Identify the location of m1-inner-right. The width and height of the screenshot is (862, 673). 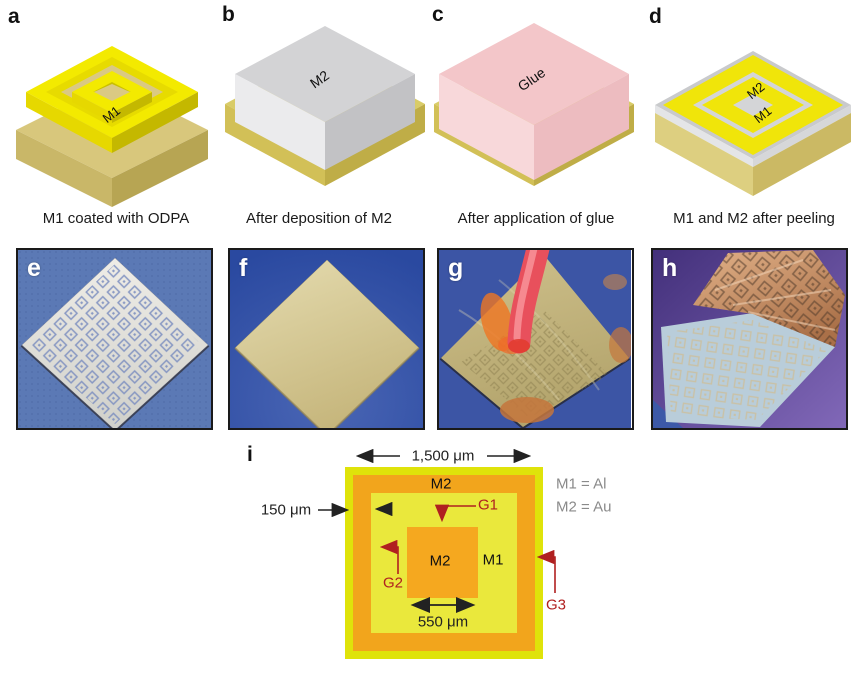
(132, 107).